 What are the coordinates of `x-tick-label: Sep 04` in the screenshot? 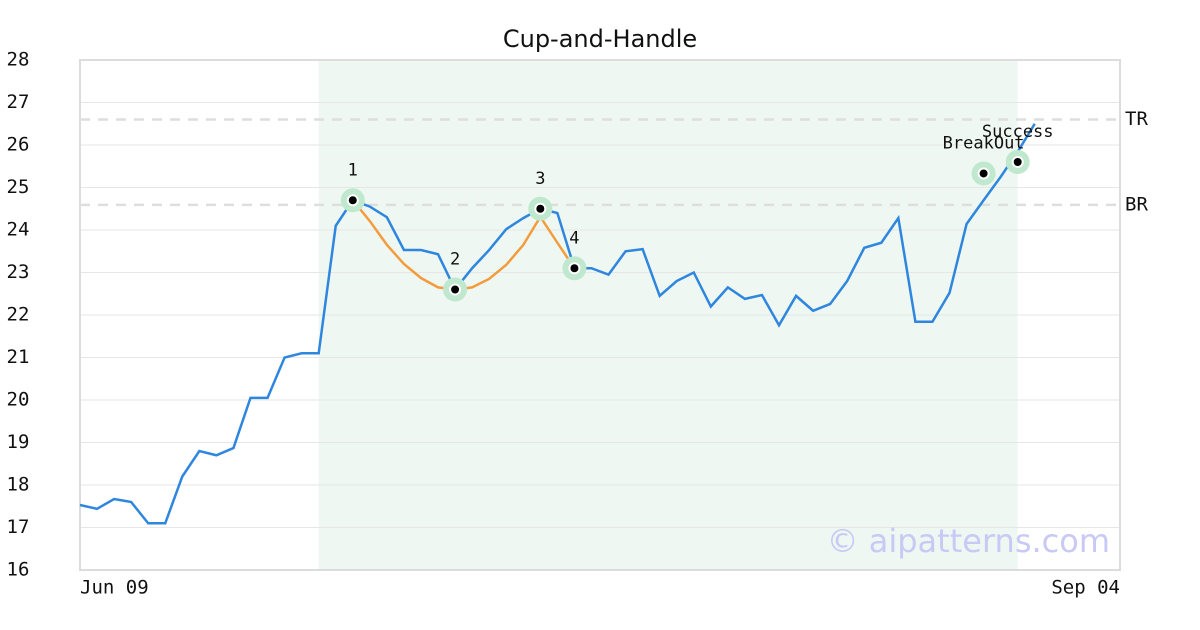 It's located at (1085, 588).